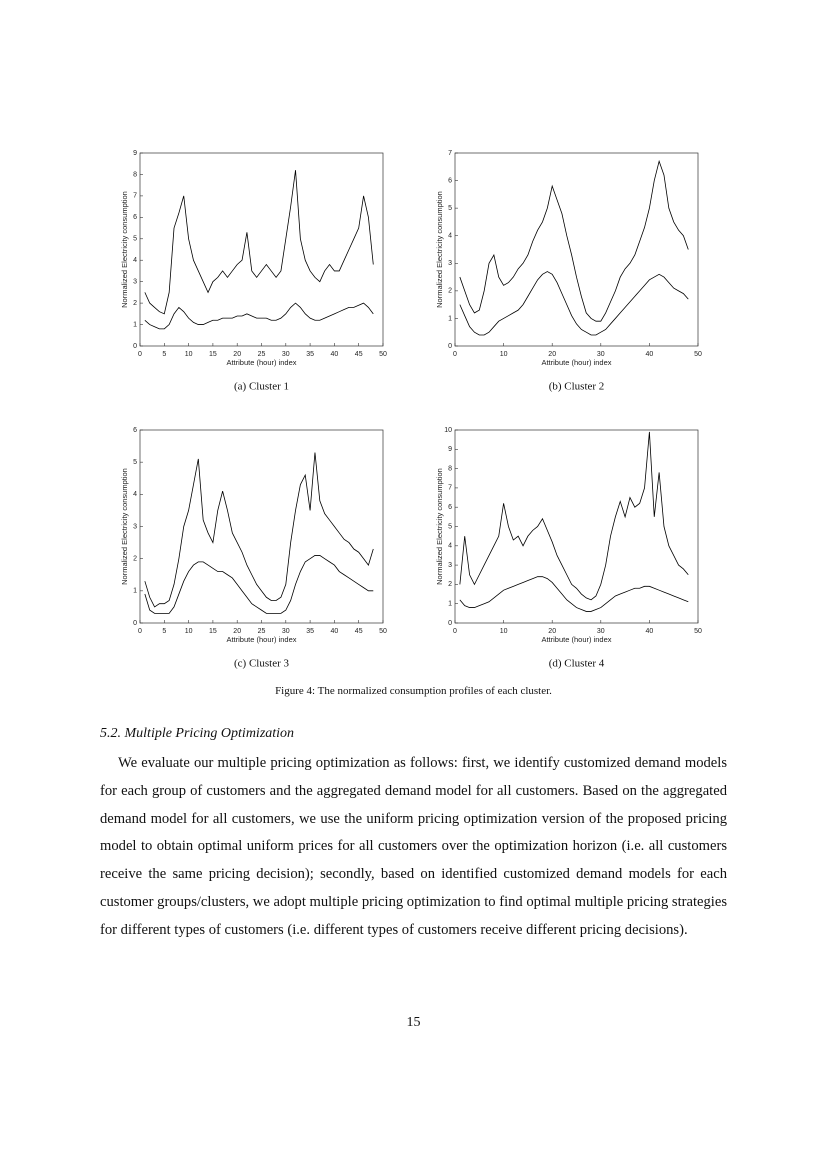 The width and height of the screenshot is (827, 1169). I want to click on subfigure-caption: (a) Cluster 1, so click(261, 387).